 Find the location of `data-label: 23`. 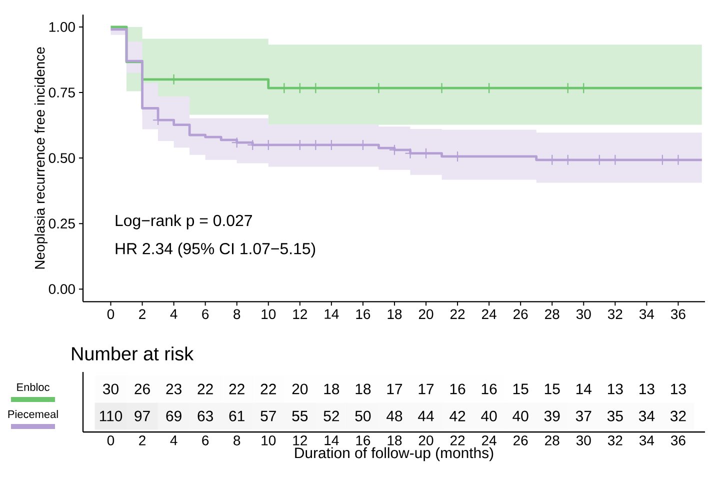

data-label: 23 is located at coordinates (174, 389).